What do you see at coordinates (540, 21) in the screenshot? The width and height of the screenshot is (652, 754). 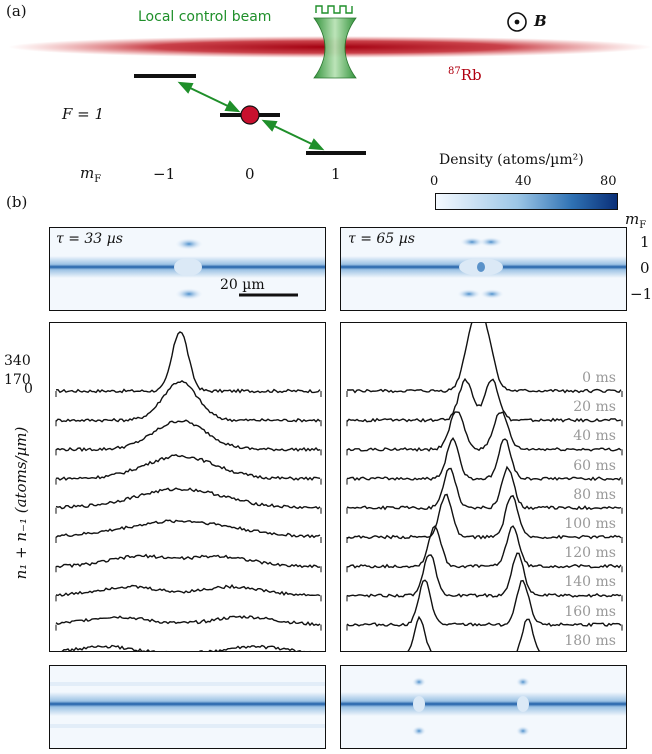 I see `field-label: B` at bounding box center [540, 21].